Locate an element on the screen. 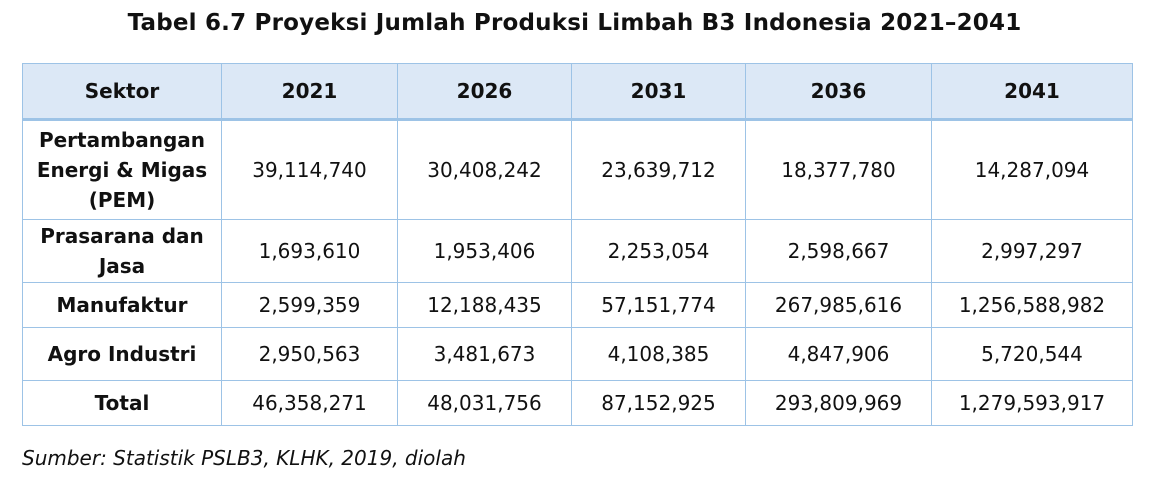 The width and height of the screenshot is (1149, 483). header-year-2036: 2036 is located at coordinates (838, 92).